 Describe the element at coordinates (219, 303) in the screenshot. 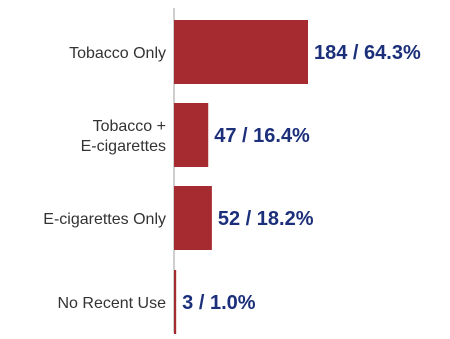

I see `data-label: 3 / 1.0%` at that location.